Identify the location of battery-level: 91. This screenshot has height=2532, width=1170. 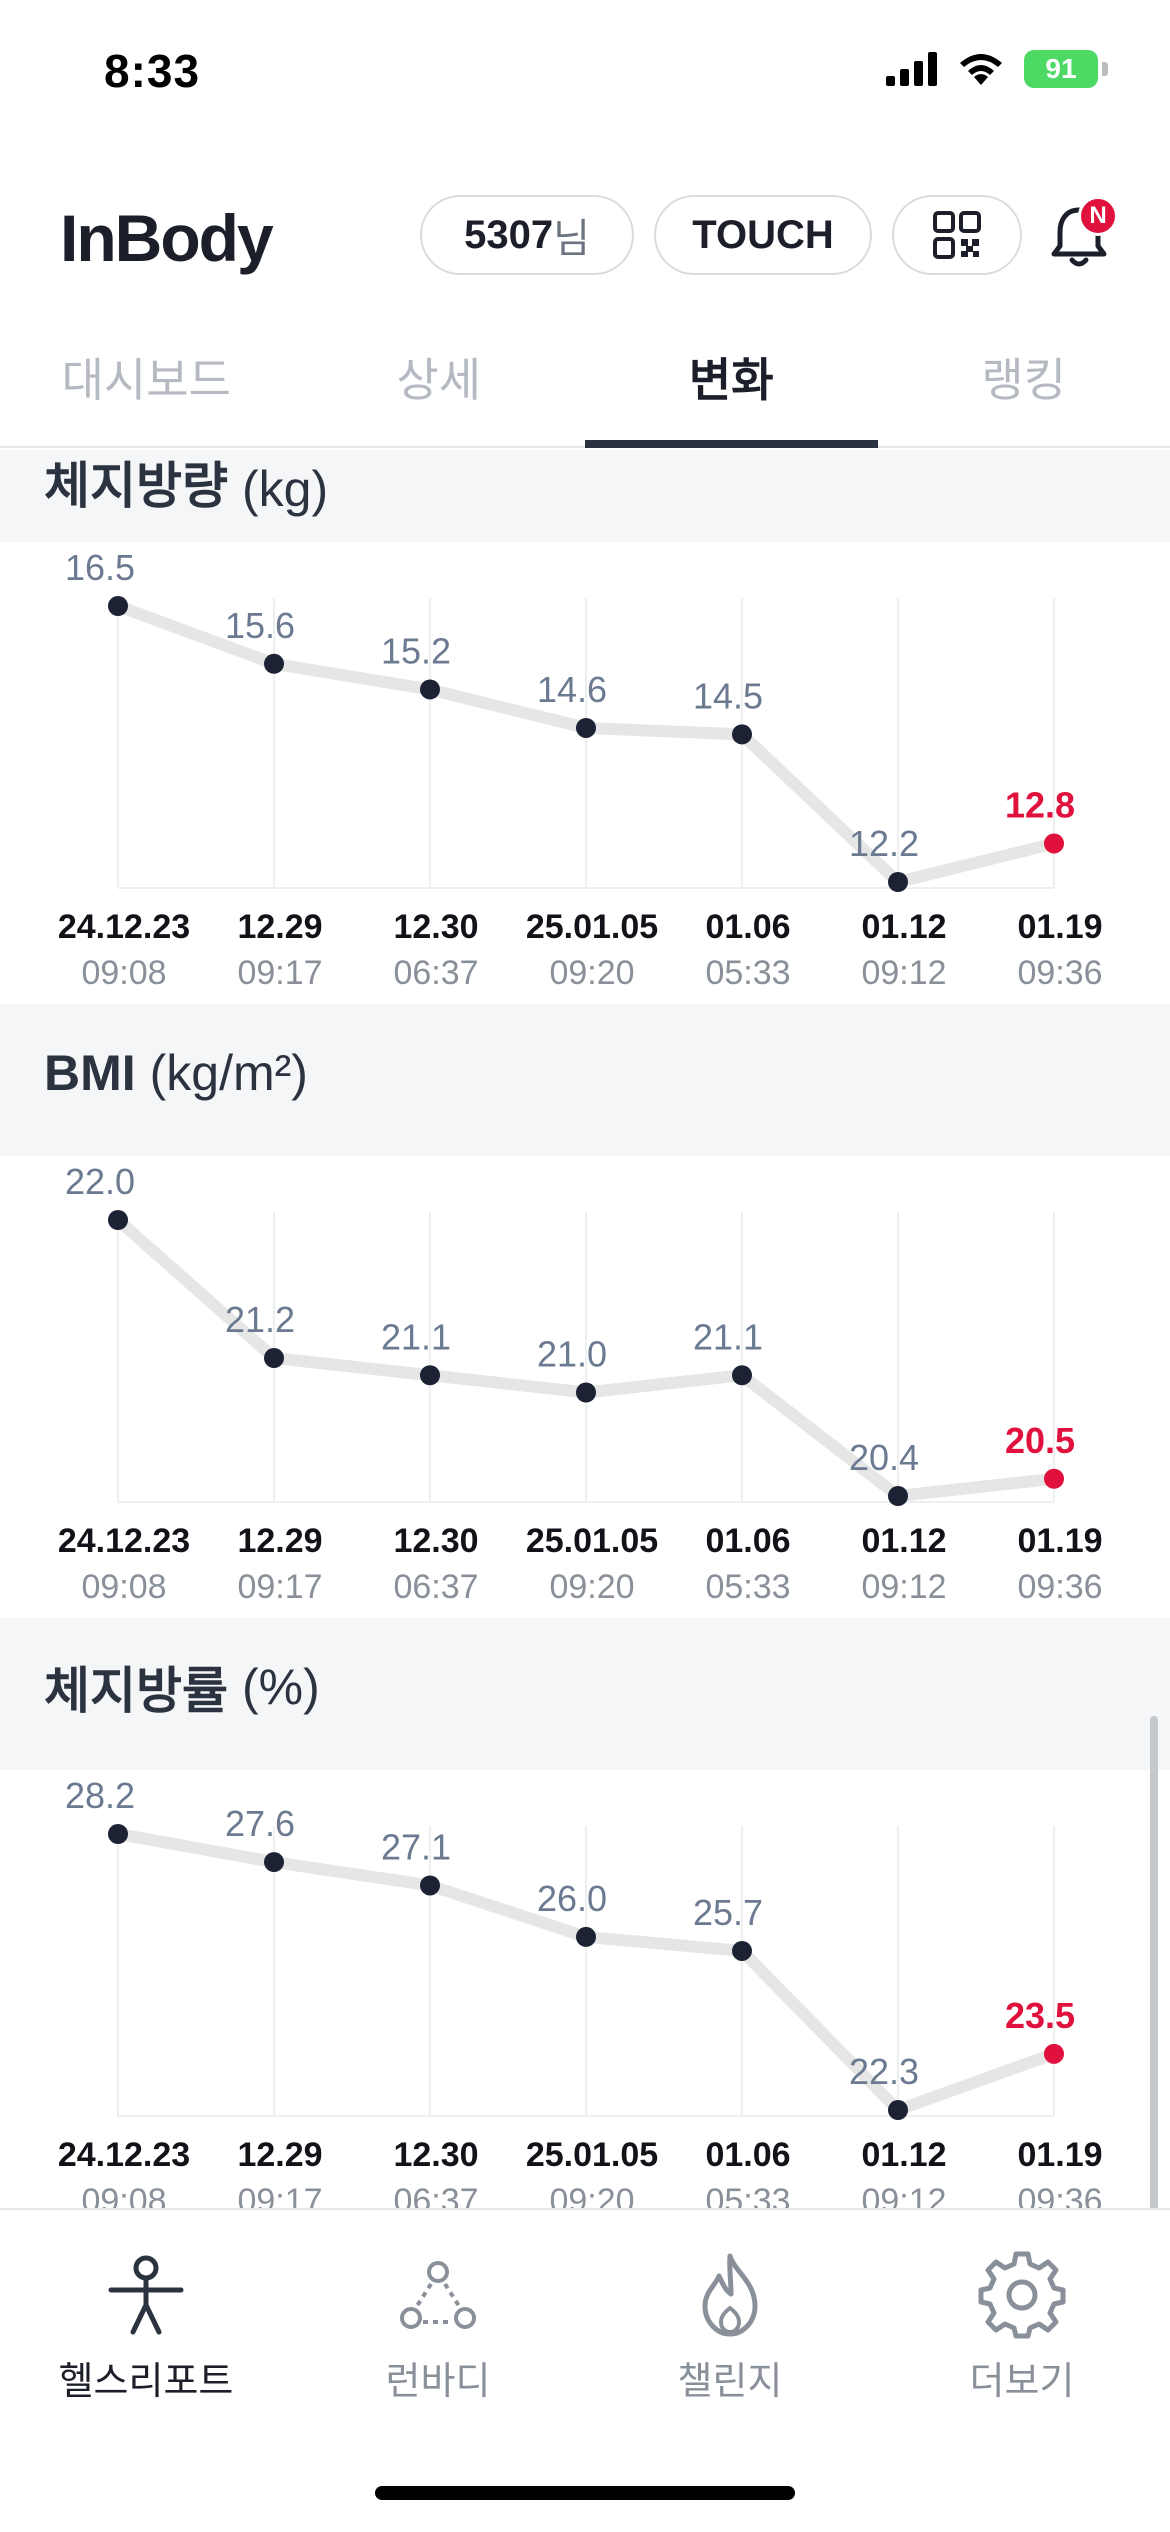
(1061, 68).